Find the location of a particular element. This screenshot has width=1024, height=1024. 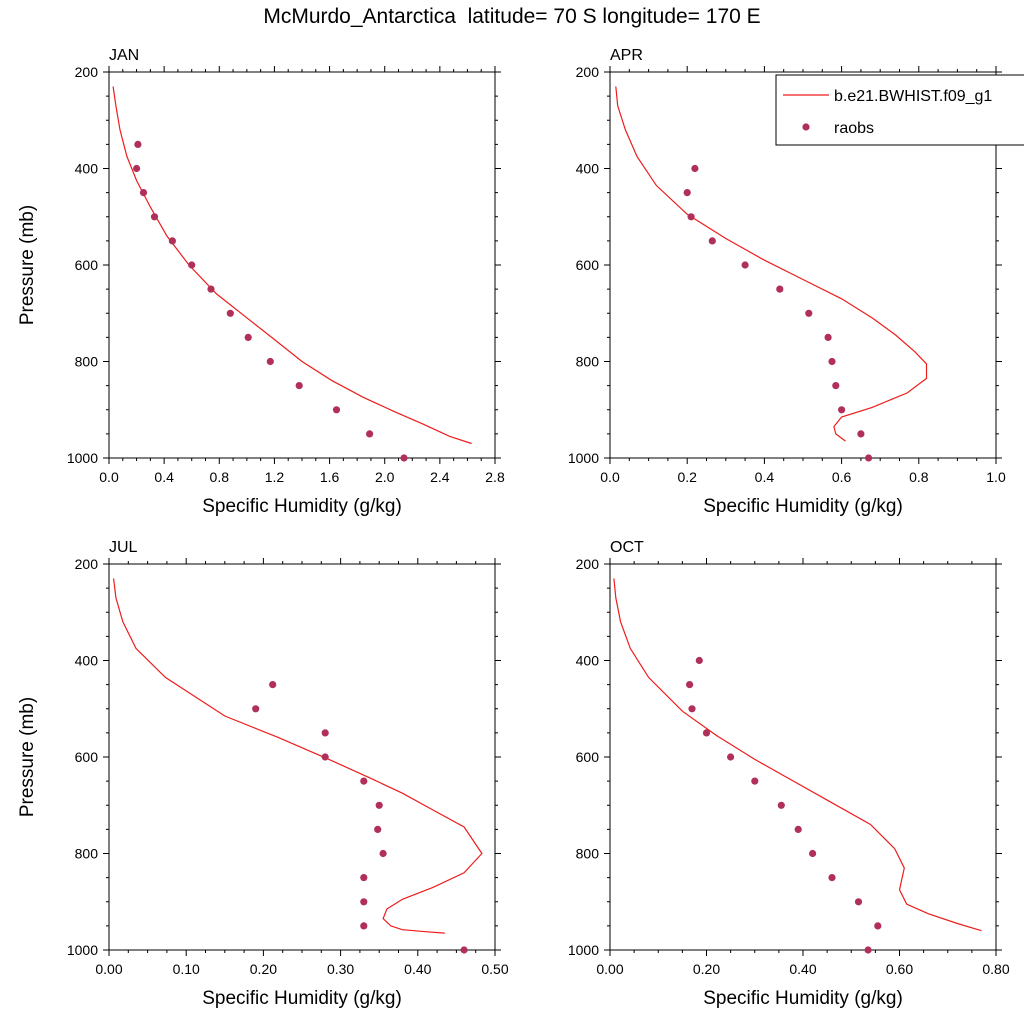

x-tick-label: 1.2 is located at coordinates (275, 477).